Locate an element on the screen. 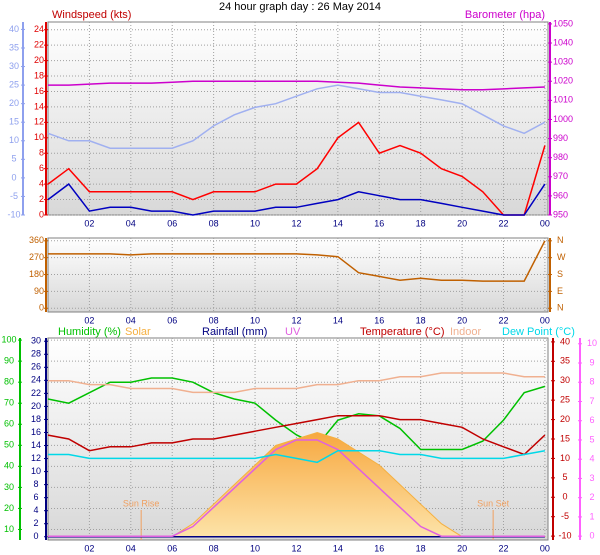  y-tick-label: 50 is located at coordinates (9, 445).